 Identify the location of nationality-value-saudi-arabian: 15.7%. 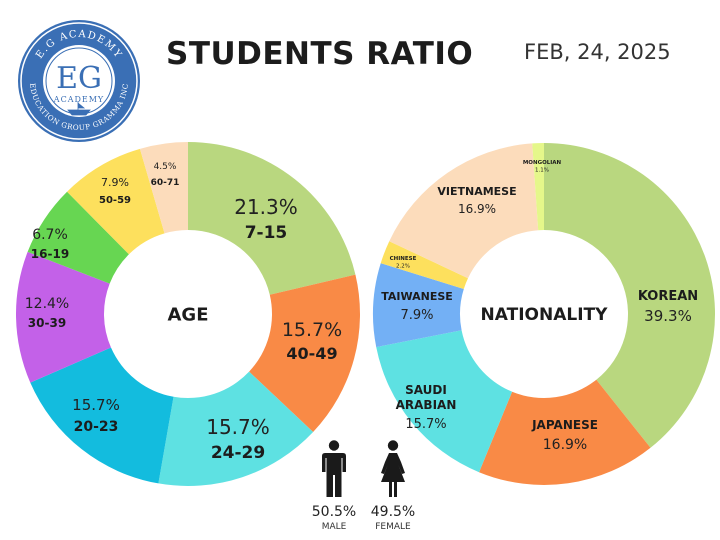
(425, 424).